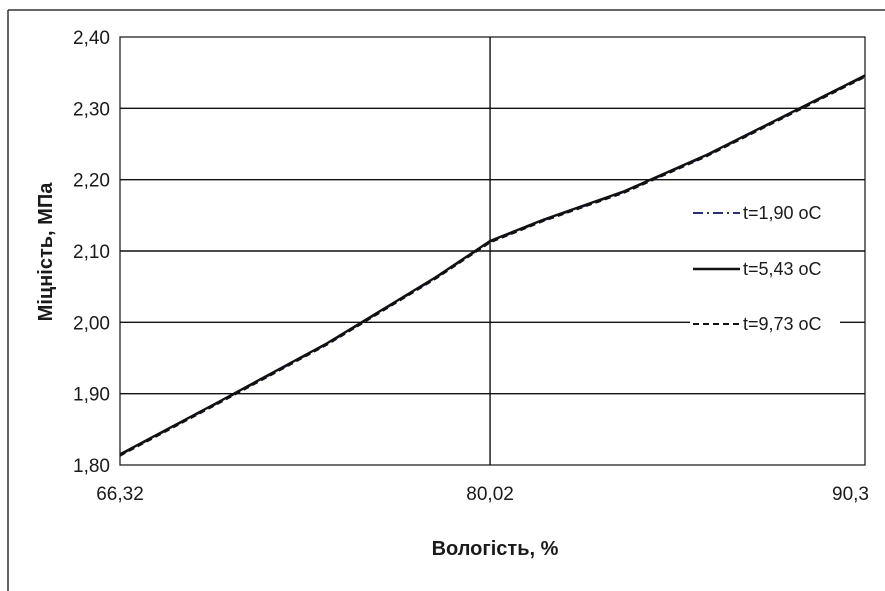 The image size is (885, 591). I want to click on y-axis-title: Міцність, МПа, so click(46, 252).